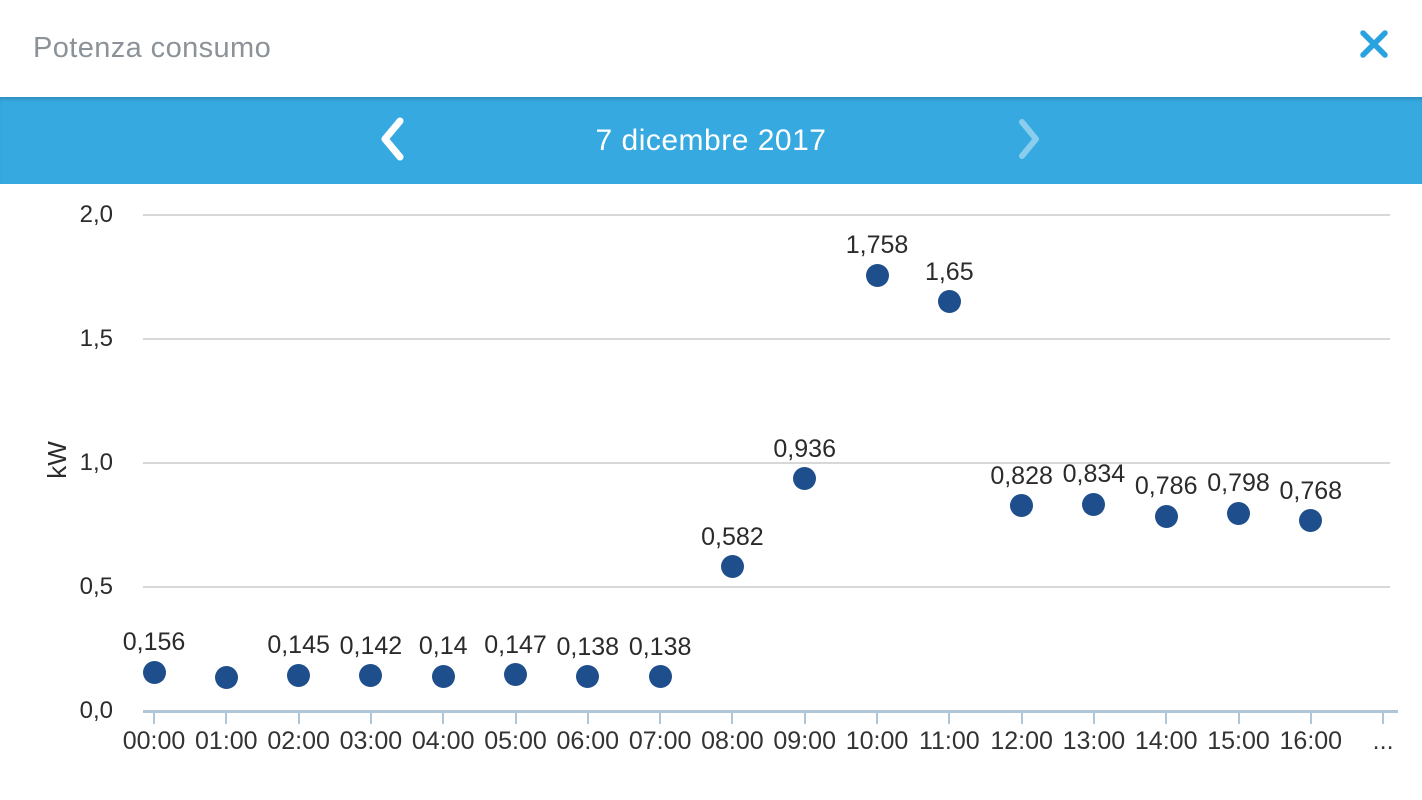  Describe the element at coordinates (1094, 474) in the screenshot. I see `data-point-label: 0,834` at that location.